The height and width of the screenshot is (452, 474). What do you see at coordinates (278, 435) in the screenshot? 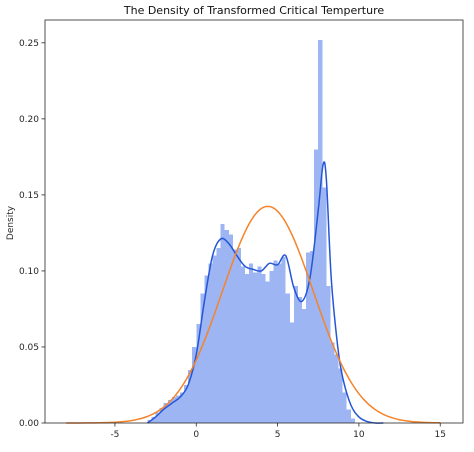
I see `x-tick-label: 5` at bounding box center [278, 435].